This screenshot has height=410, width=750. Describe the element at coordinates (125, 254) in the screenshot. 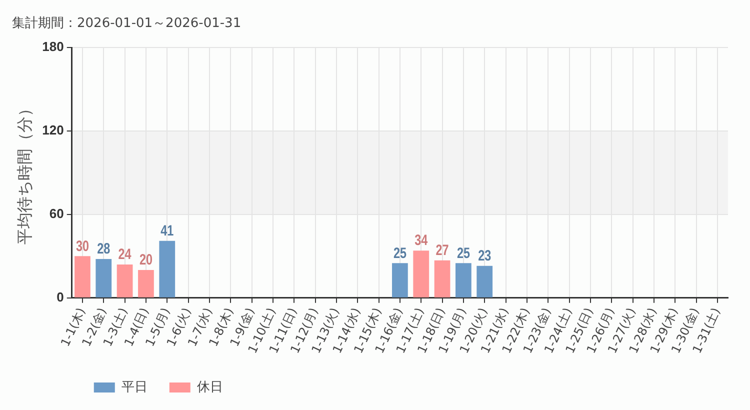

I see `data-label: 24` at that location.